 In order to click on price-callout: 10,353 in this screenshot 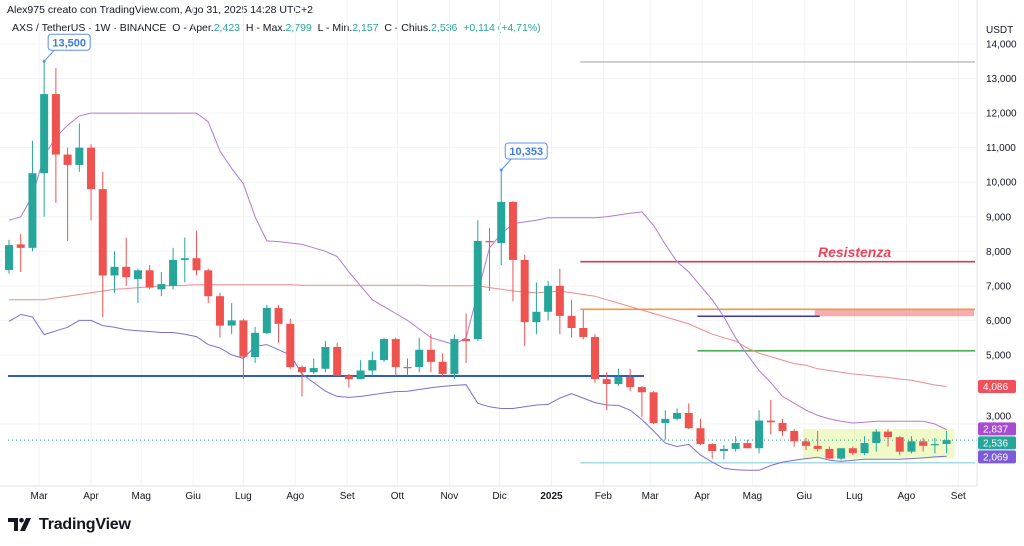, I will do `click(523, 157)`.